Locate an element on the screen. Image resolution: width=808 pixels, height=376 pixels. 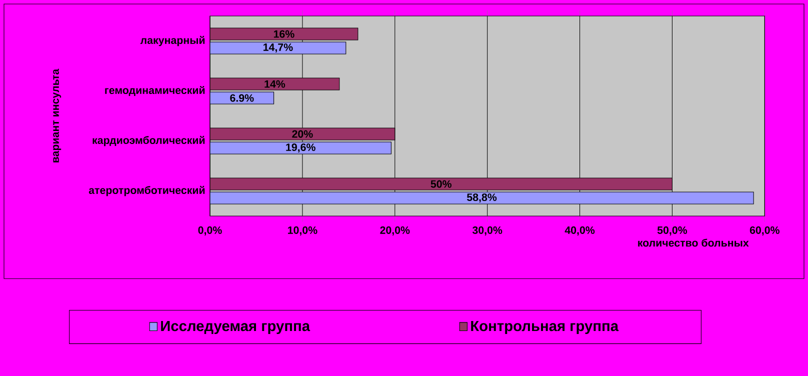
legend-label: Контрольная группа is located at coordinates (545, 327).